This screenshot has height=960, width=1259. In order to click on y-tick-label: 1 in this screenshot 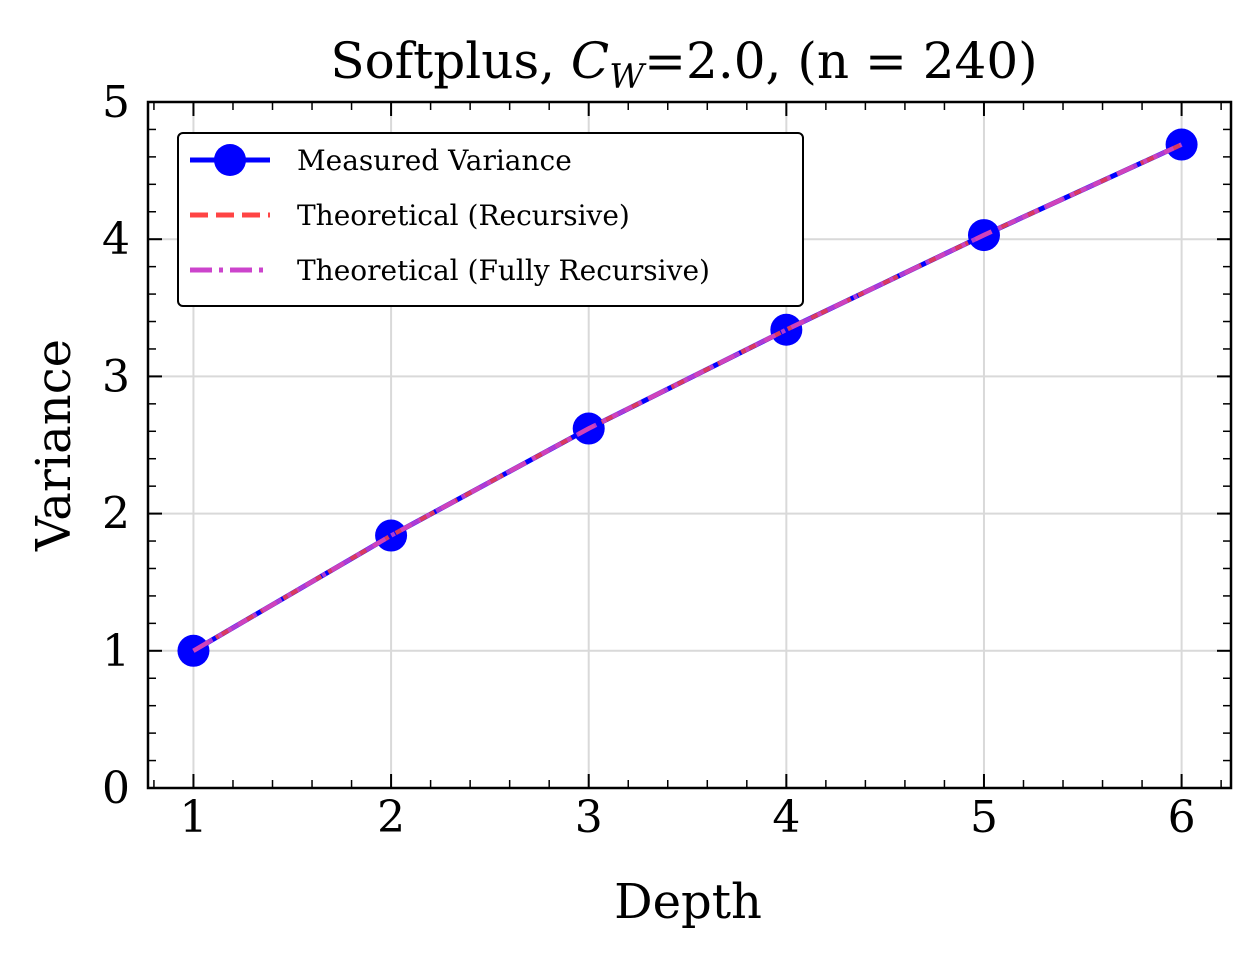, I will do `click(116, 651)`.